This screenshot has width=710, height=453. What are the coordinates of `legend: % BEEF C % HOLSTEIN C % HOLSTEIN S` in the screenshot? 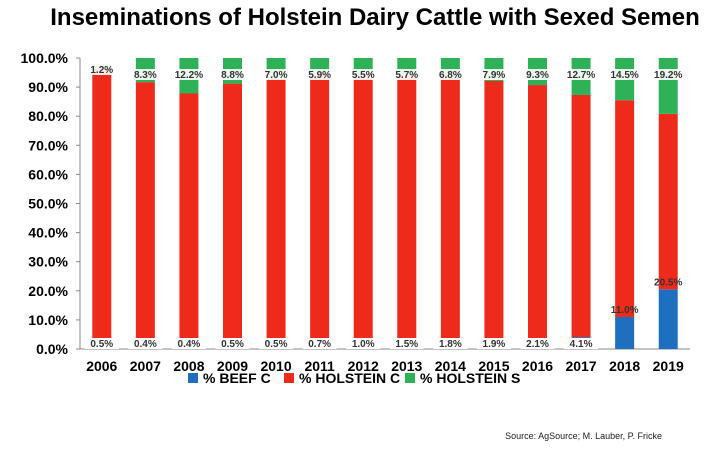 It's located at (354, 378).